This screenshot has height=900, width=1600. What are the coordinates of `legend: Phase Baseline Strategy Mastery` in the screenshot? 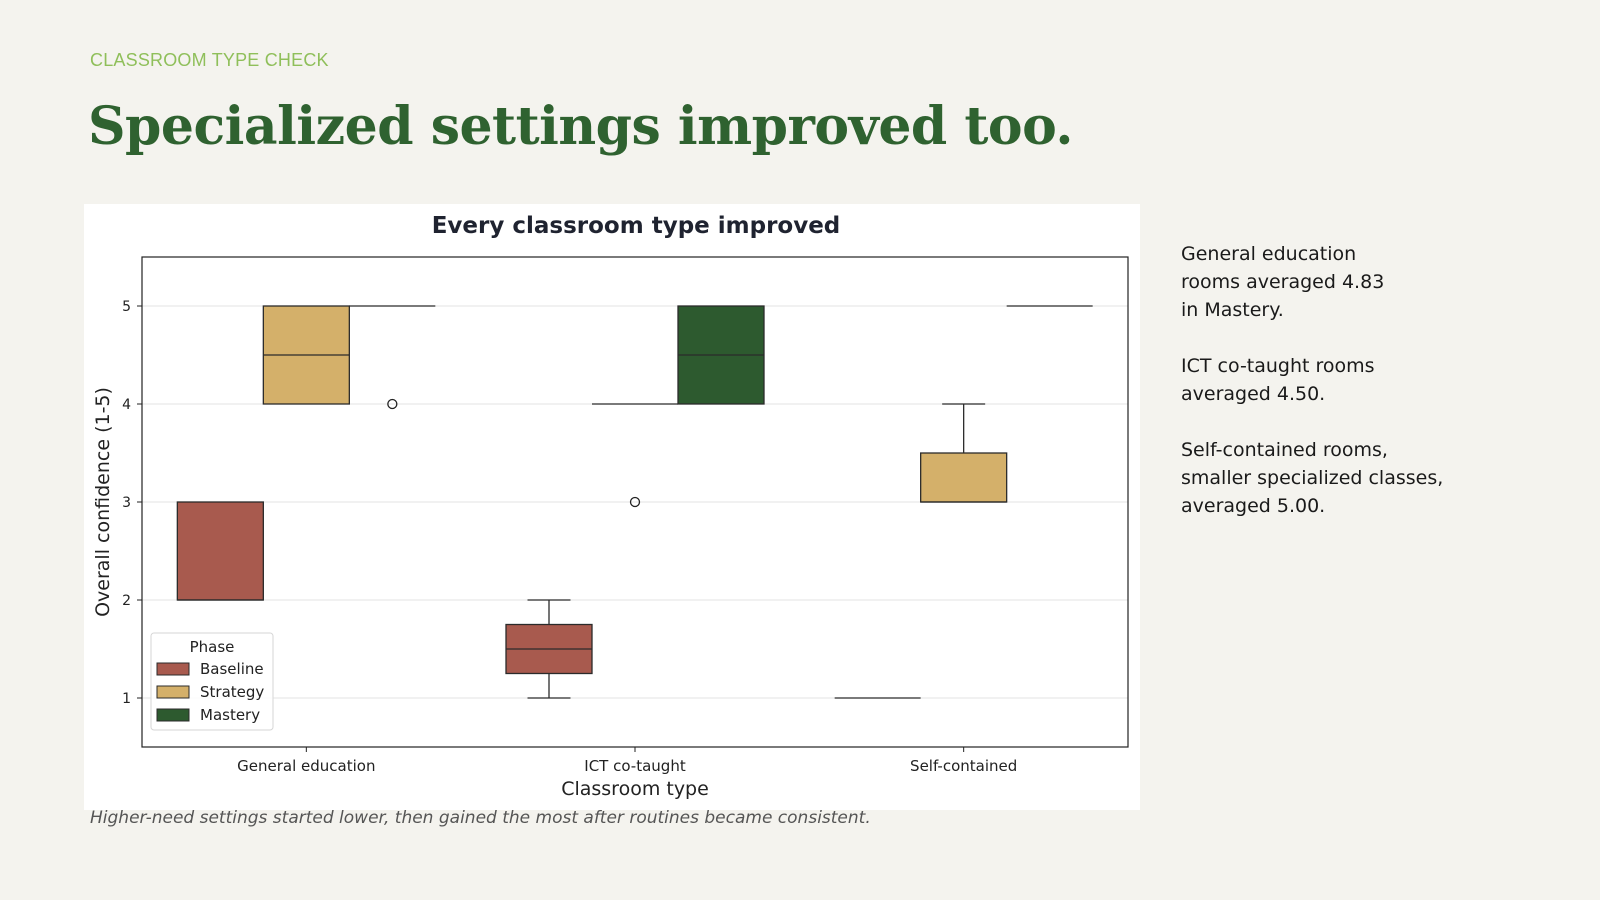 It's located at (212, 681).